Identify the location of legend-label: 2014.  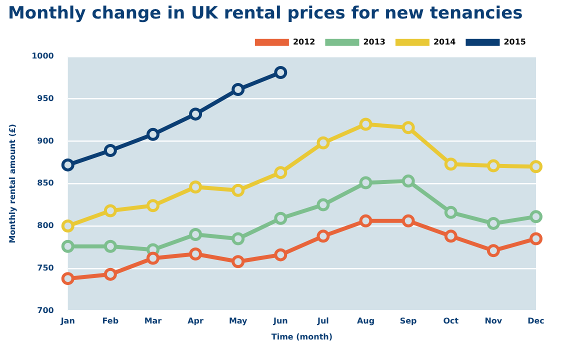
(444, 41).